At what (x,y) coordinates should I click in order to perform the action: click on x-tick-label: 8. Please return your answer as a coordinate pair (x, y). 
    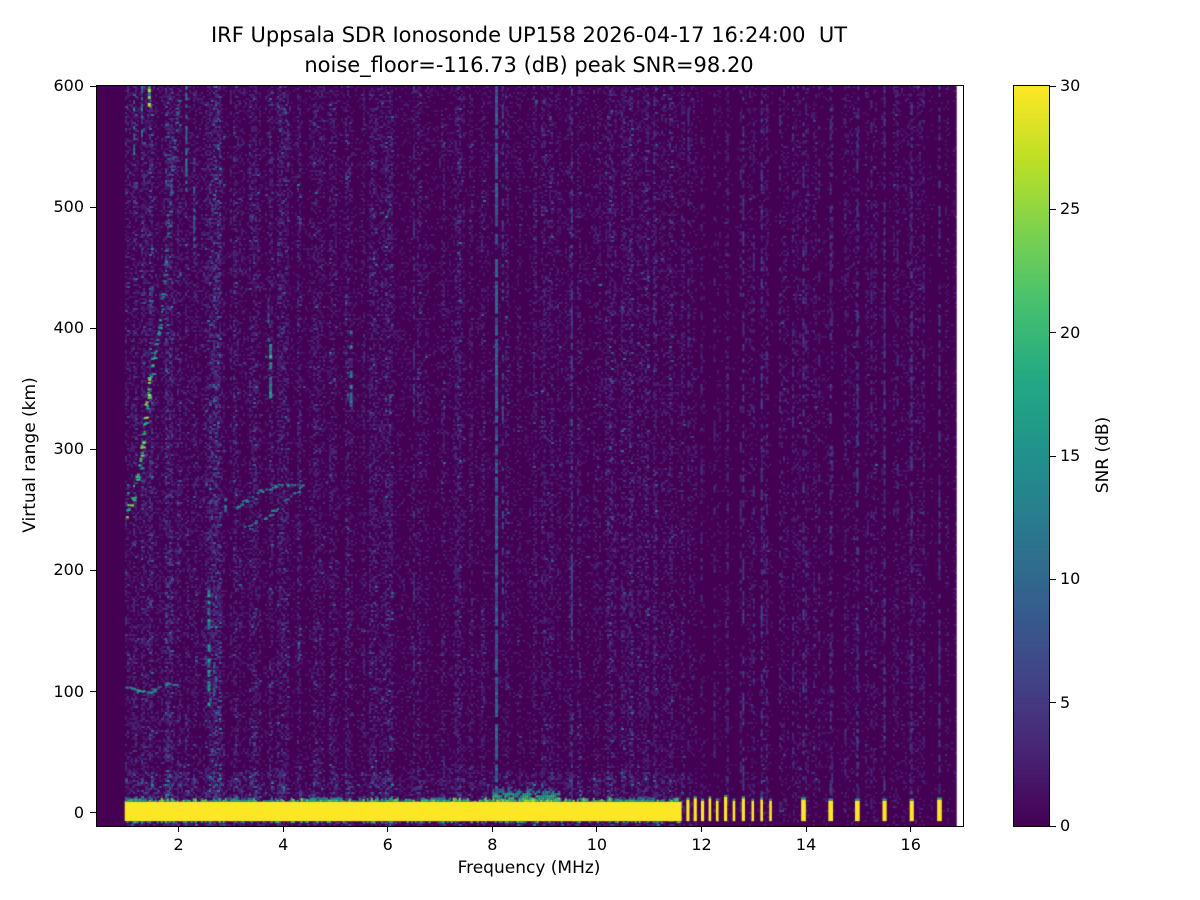
    Looking at the image, I should click on (492, 844).